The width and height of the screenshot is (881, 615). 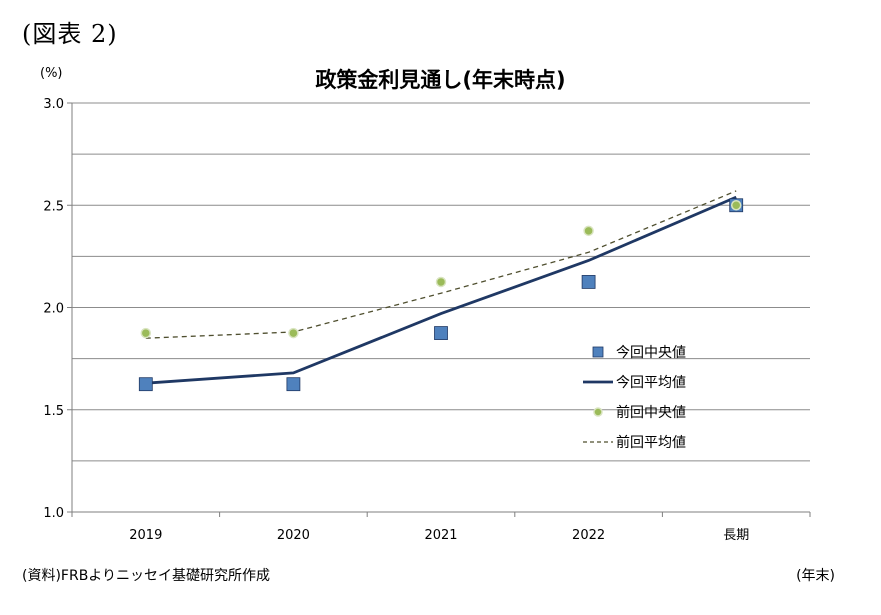 What do you see at coordinates (598, 352) in the screenshot?
I see `legend-current-median-marker` at bounding box center [598, 352].